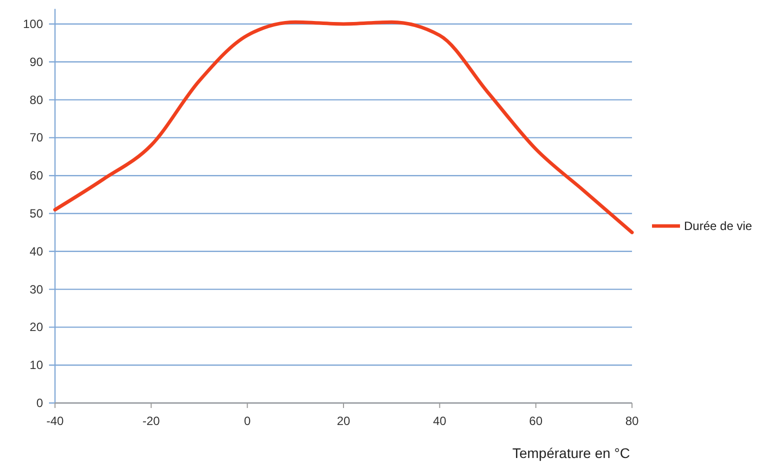 This screenshot has width=766, height=467. I want to click on x-axis-title: Température en °C, so click(571, 453).